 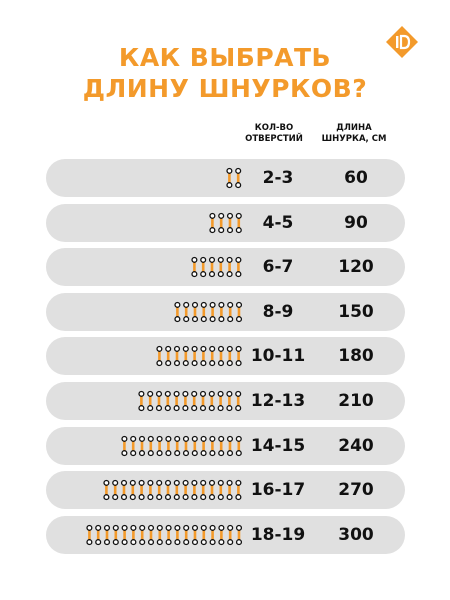 I want to click on hole-count: 2-3, so click(x=278, y=178).